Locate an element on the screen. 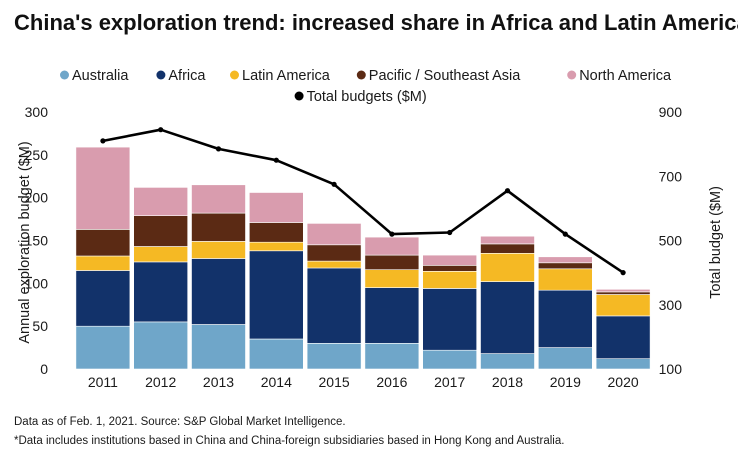 The height and width of the screenshot is (467, 738). bar-north-america-2016 is located at coordinates (392, 246).